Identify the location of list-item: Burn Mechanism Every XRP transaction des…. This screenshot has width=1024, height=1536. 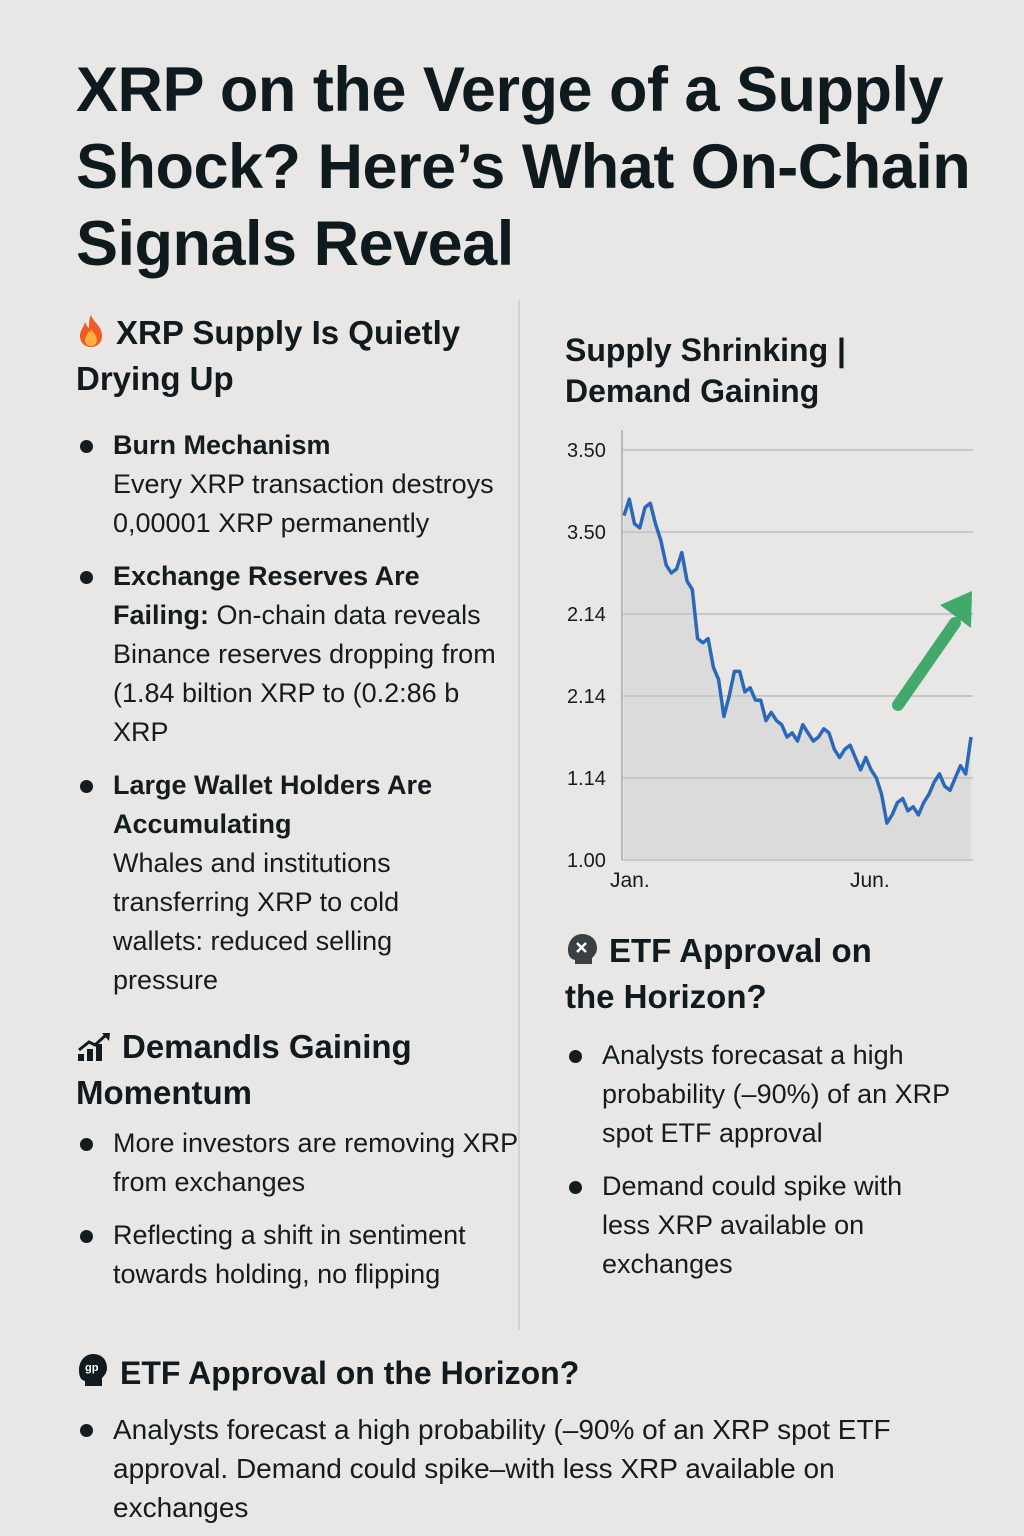
(298, 484).